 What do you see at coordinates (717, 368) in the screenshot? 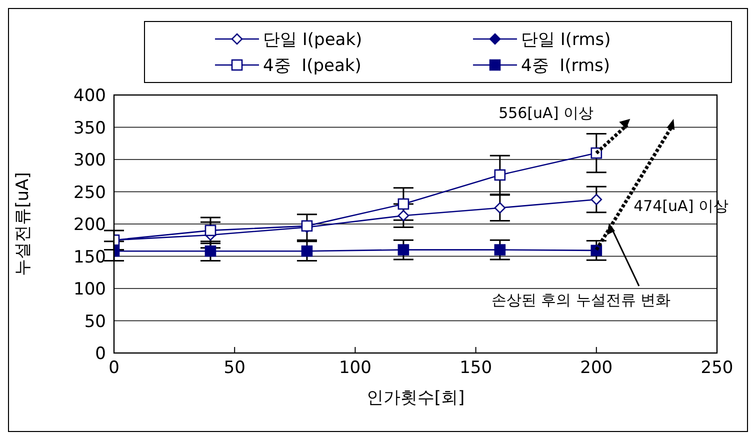
I see `x-tick-label: 250` at bounding box center [717, 368].